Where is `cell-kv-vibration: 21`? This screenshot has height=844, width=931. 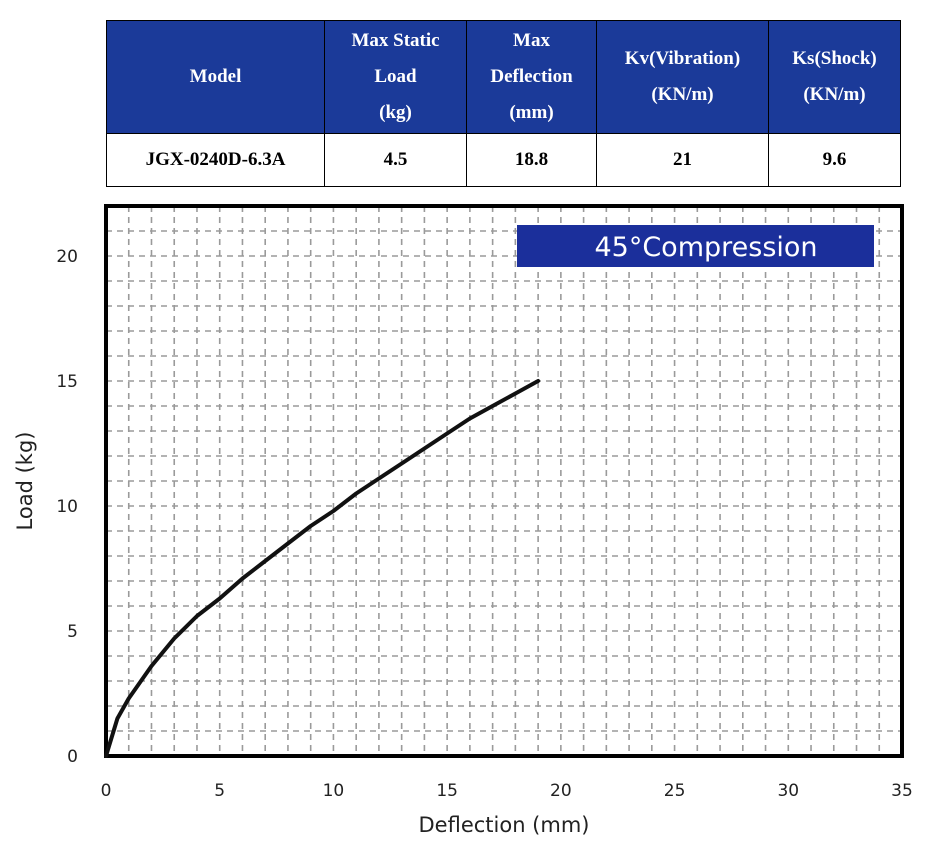 cell-kv-vibration: 21 is located at coordinates (682, 160).